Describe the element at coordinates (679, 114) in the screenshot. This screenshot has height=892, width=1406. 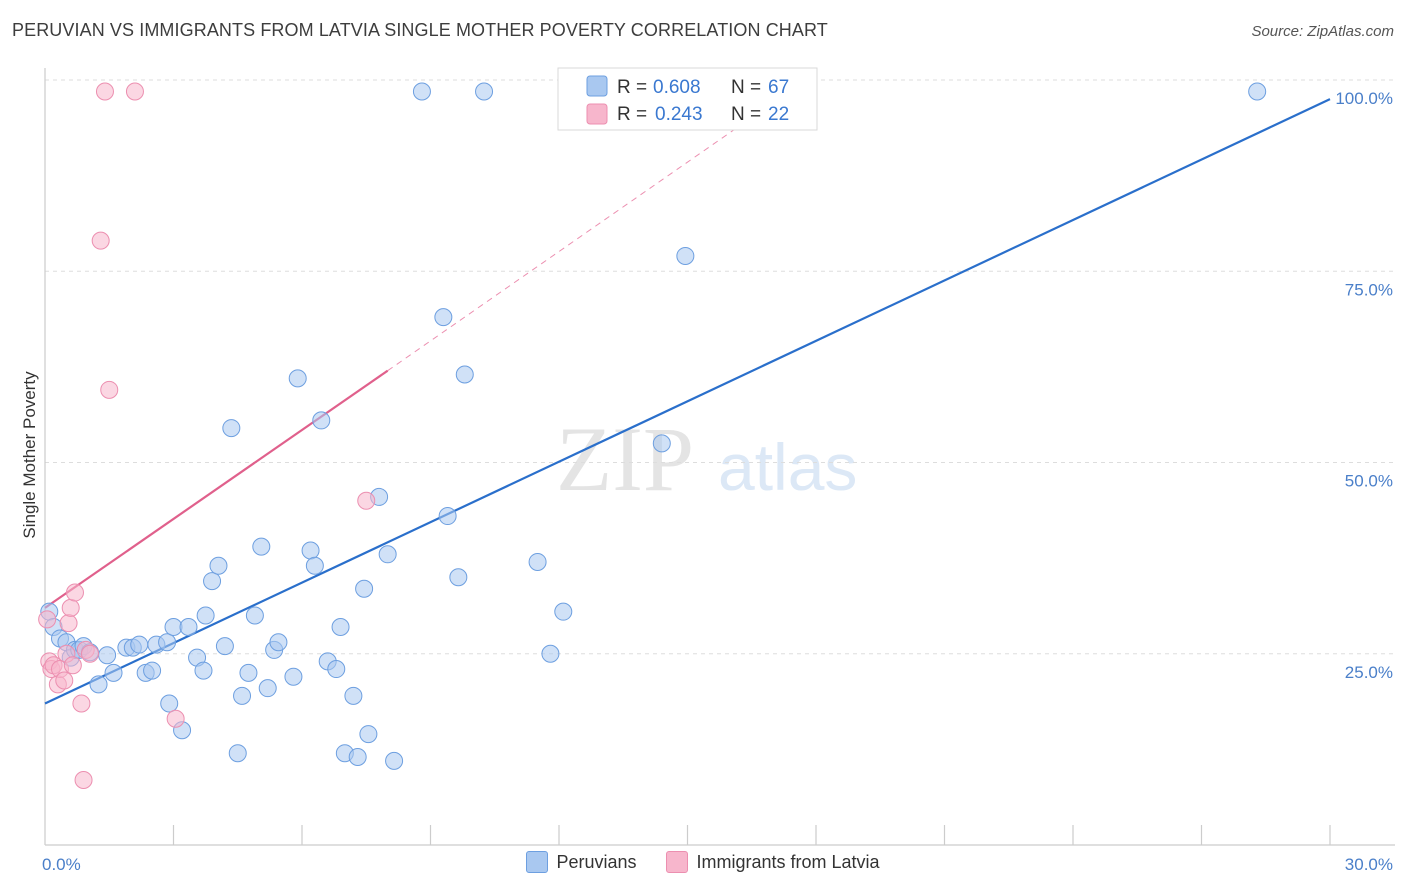
I see `legend-r-value-latvia: 0.243` at that location.